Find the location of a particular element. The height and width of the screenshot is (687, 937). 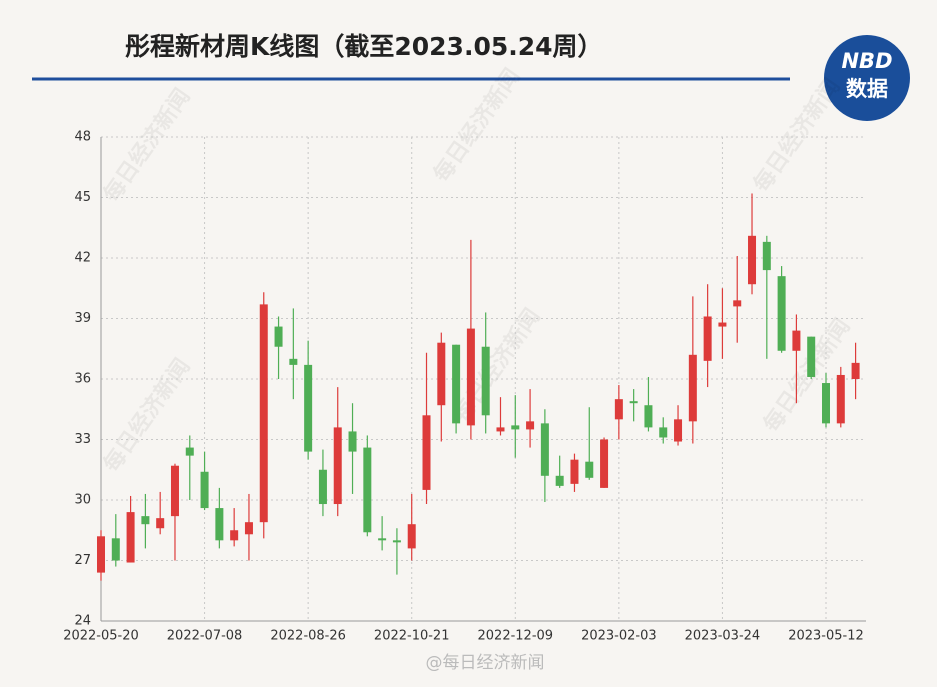

watermark: @每日经济新闻 is located at coordinates (485, 663).